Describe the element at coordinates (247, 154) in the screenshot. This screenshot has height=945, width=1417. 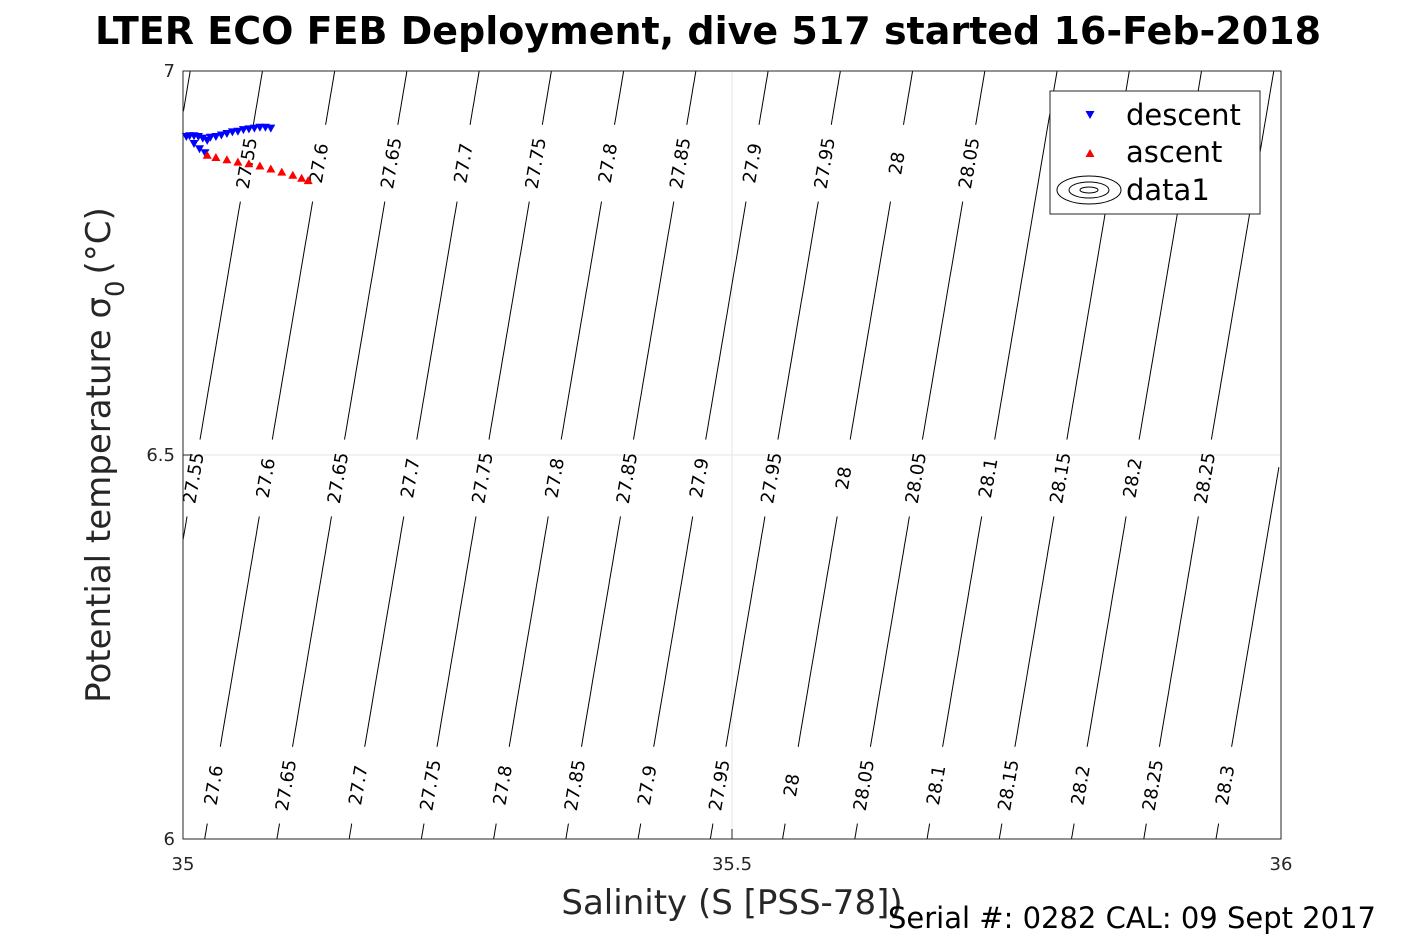
I see `data-markers` at that location.